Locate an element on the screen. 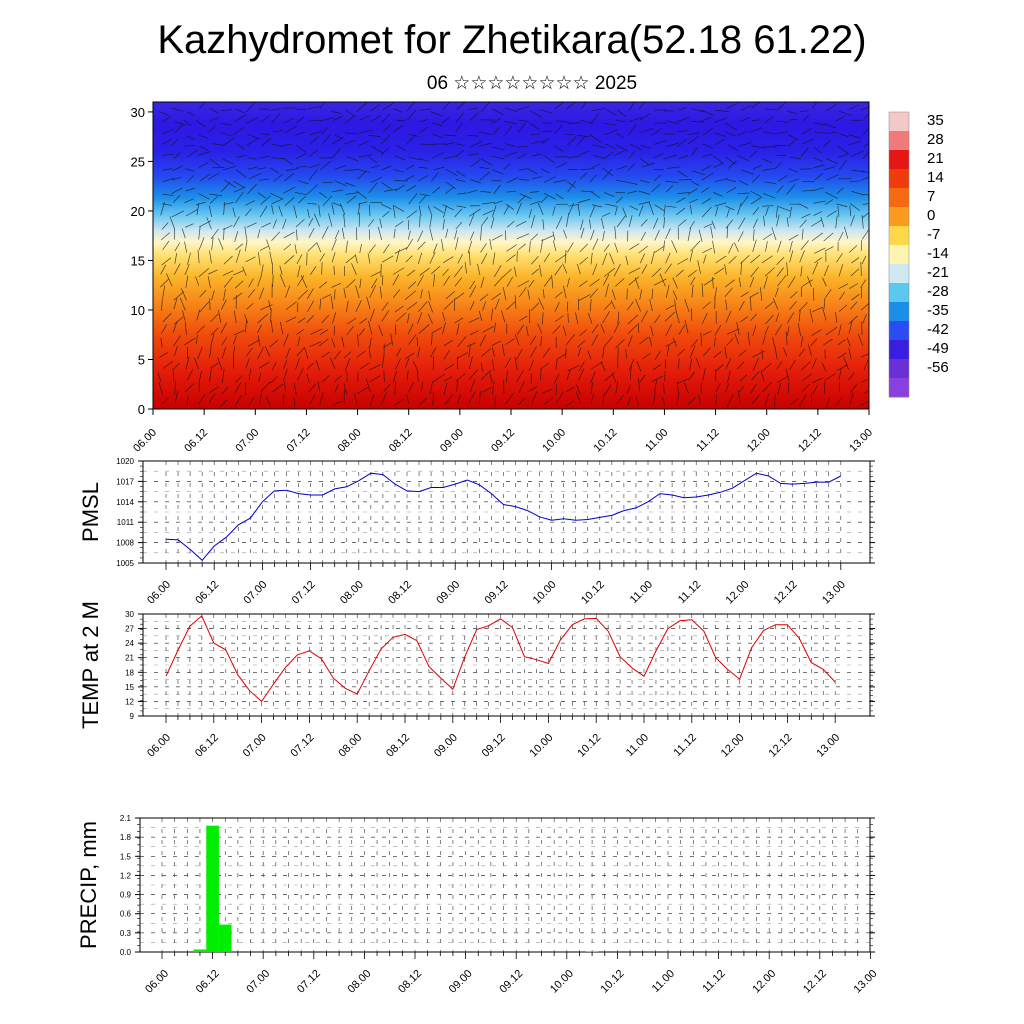  x-tick-label: 10.00 is located at coordinates (545, 593).